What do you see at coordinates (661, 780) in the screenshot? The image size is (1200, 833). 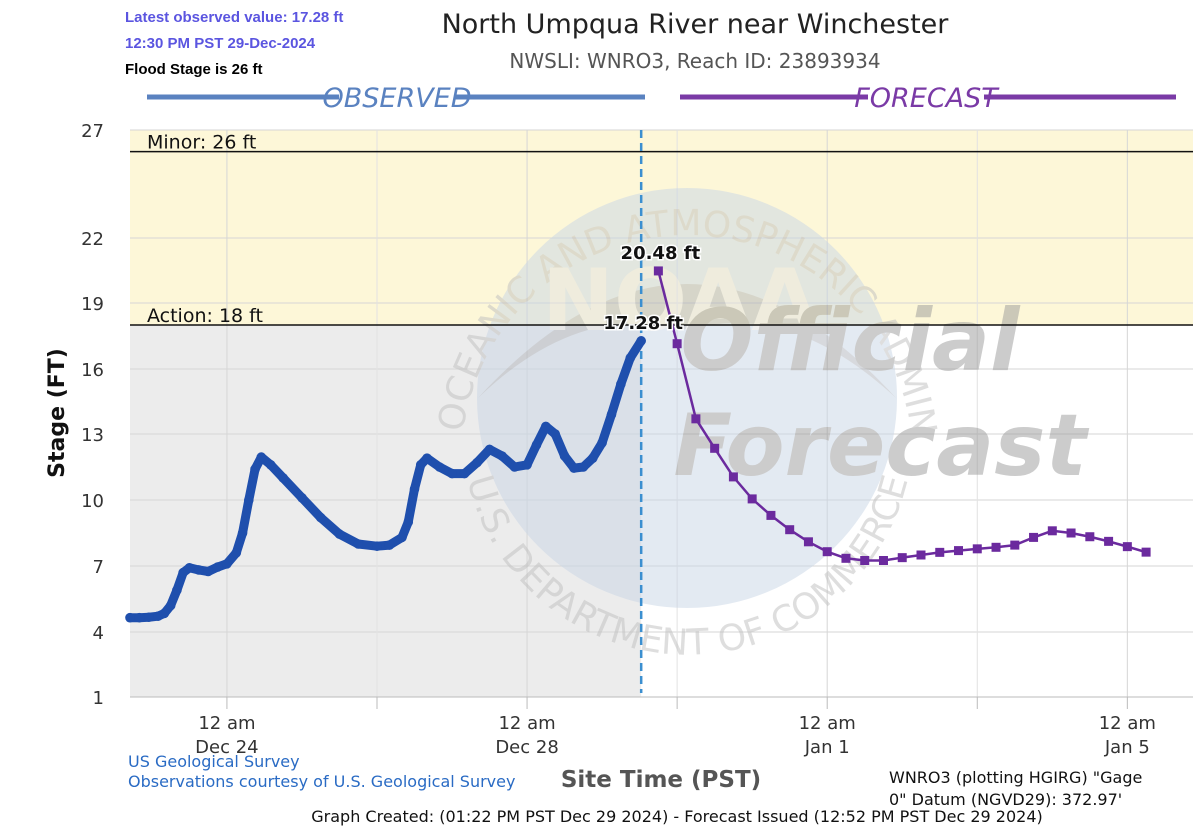 I see `x-axis-label: Site Time (PST)` at bounding box center [661, 780].